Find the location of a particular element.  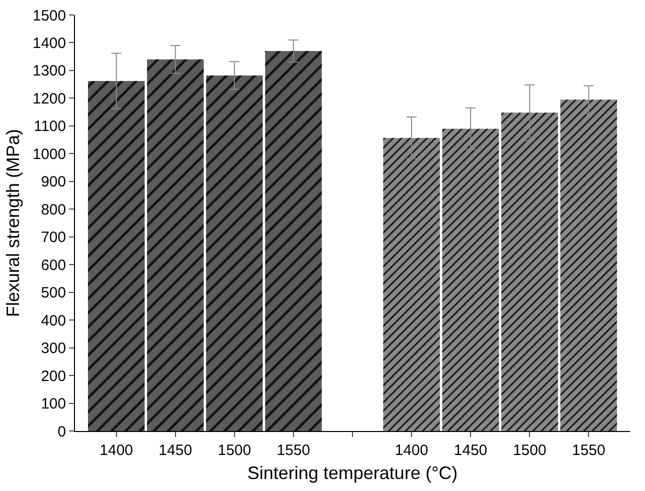

y-axis-title: Flexural strength (MPa) is located at coordinates (12, 223).